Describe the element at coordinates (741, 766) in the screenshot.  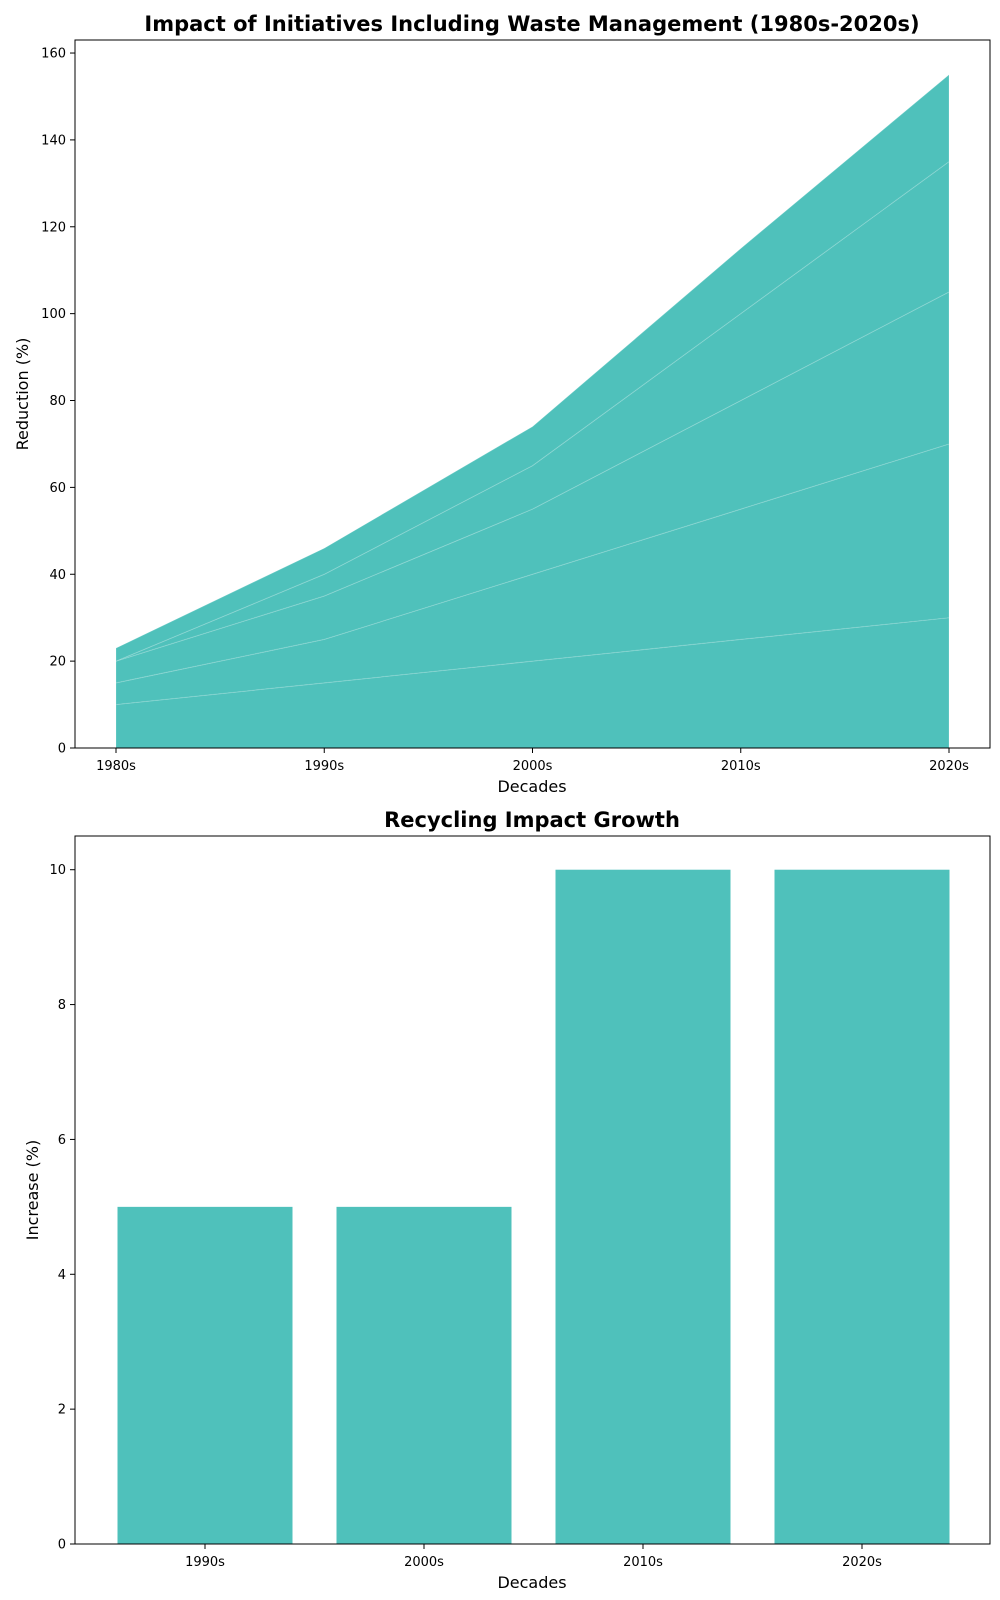
I see `area-x-tick-label: 2010s` at that location.